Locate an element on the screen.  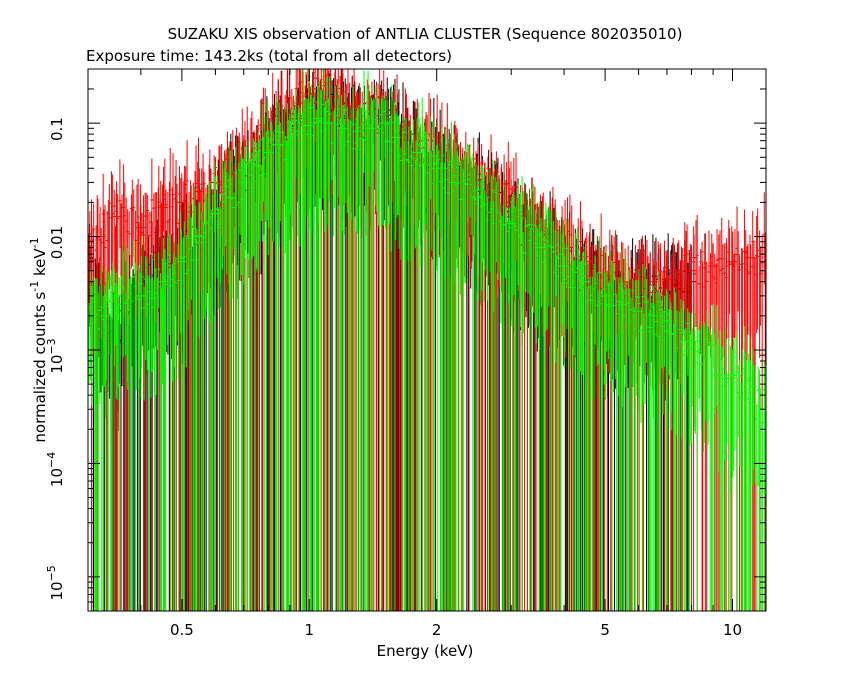
x-axis-label: Energy (keV) is located at coordinates (425, 651).